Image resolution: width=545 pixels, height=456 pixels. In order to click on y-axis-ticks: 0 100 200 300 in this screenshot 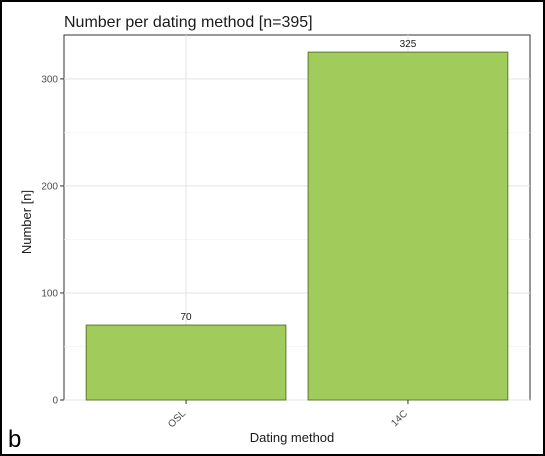, I will do `click(52, 240)`.